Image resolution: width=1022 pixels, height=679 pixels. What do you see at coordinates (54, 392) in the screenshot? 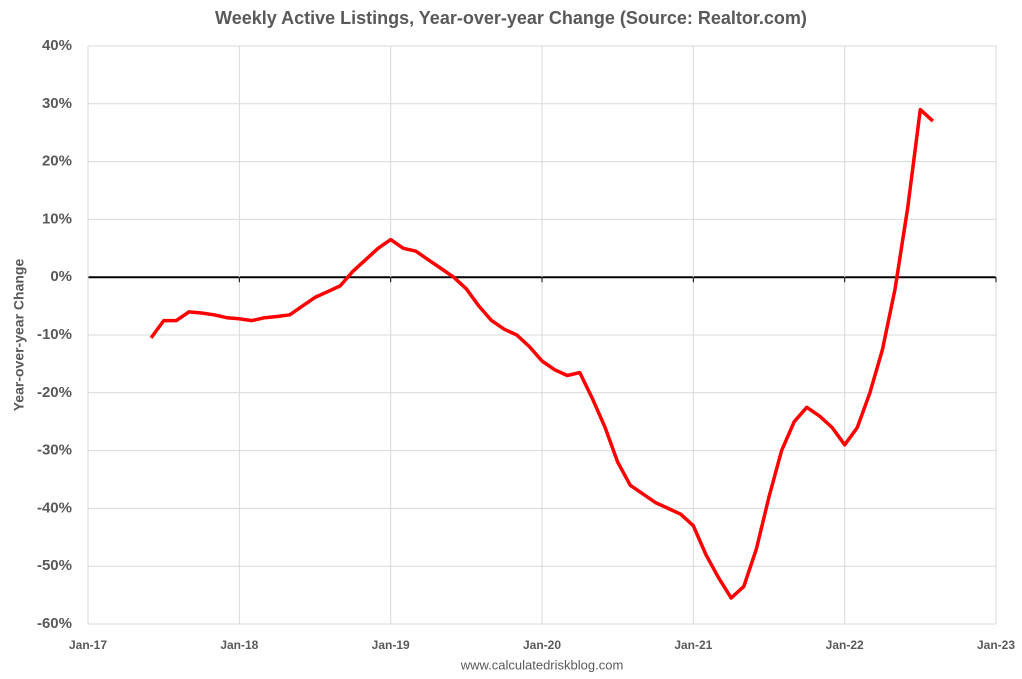
I see `y-tick-label: -20%` at bounding box center [54, 392].